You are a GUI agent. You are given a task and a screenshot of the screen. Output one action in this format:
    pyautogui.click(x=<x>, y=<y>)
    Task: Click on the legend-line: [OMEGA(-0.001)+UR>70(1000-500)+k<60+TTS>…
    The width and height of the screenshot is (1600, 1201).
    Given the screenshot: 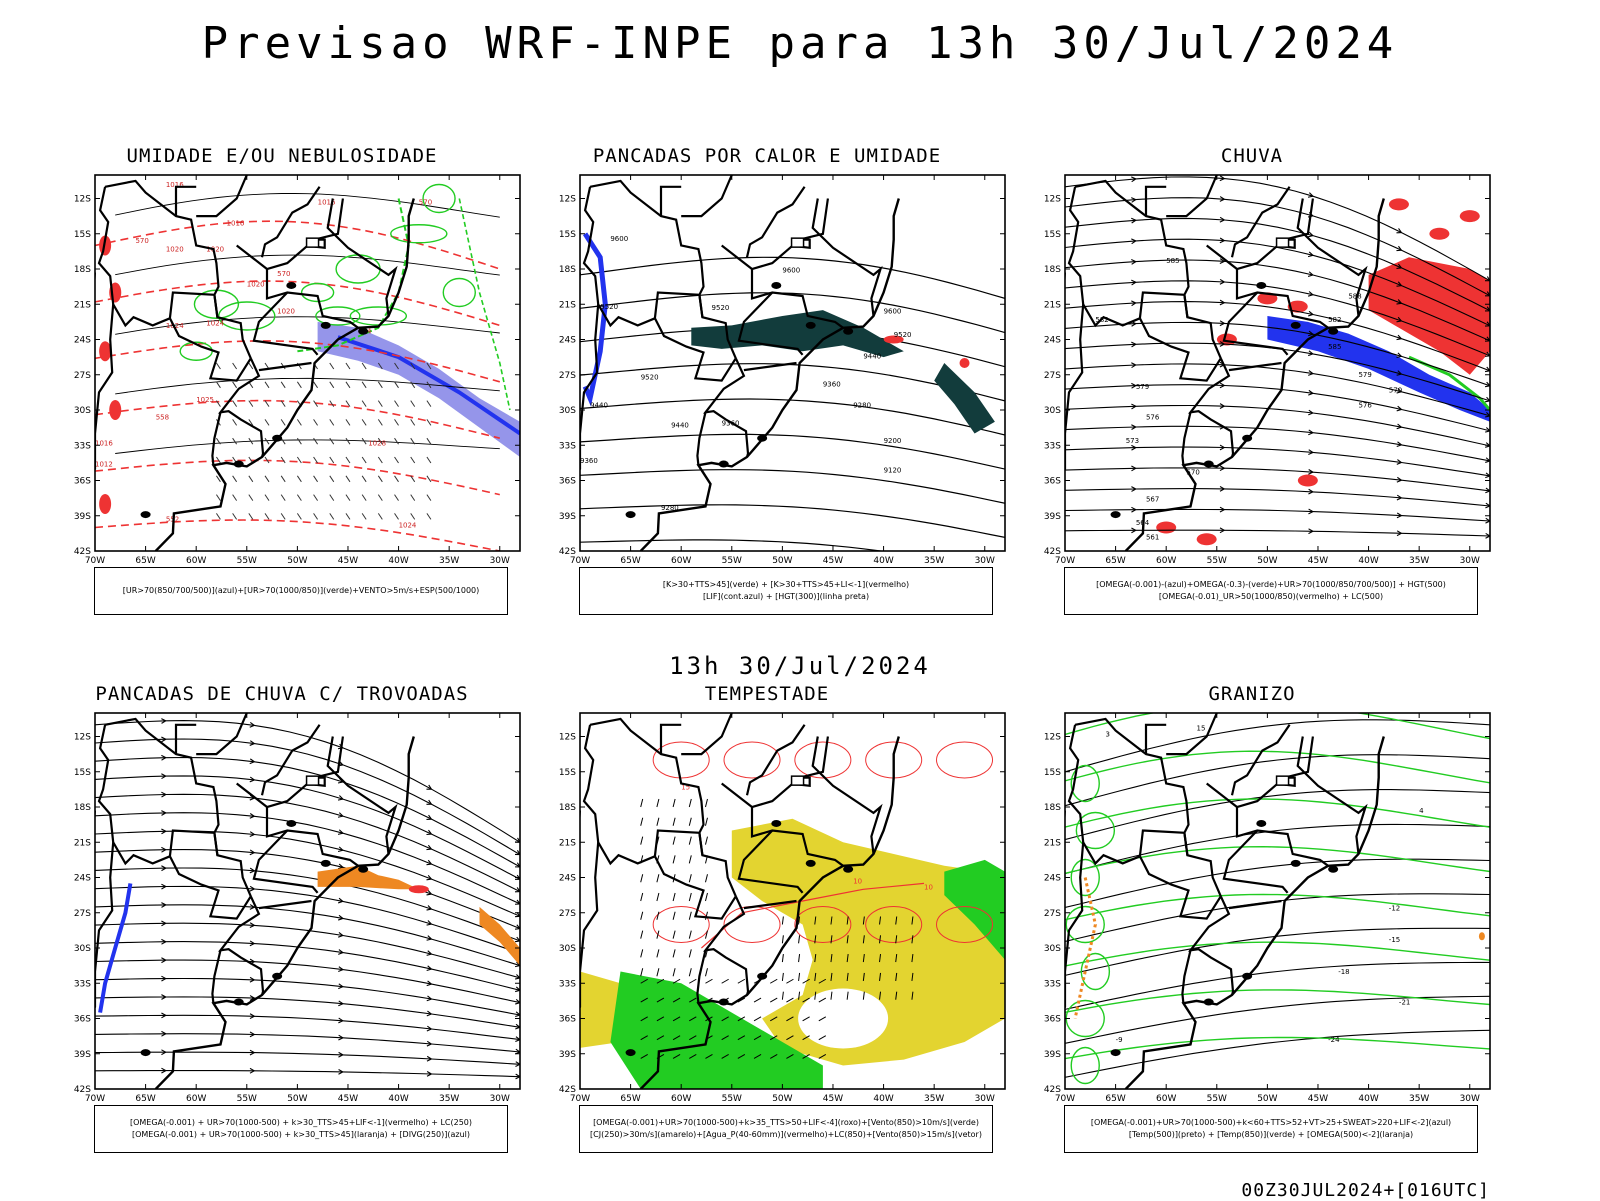 What is the action you would take?
    pyautogui.click(x=1271, y=1122)
    